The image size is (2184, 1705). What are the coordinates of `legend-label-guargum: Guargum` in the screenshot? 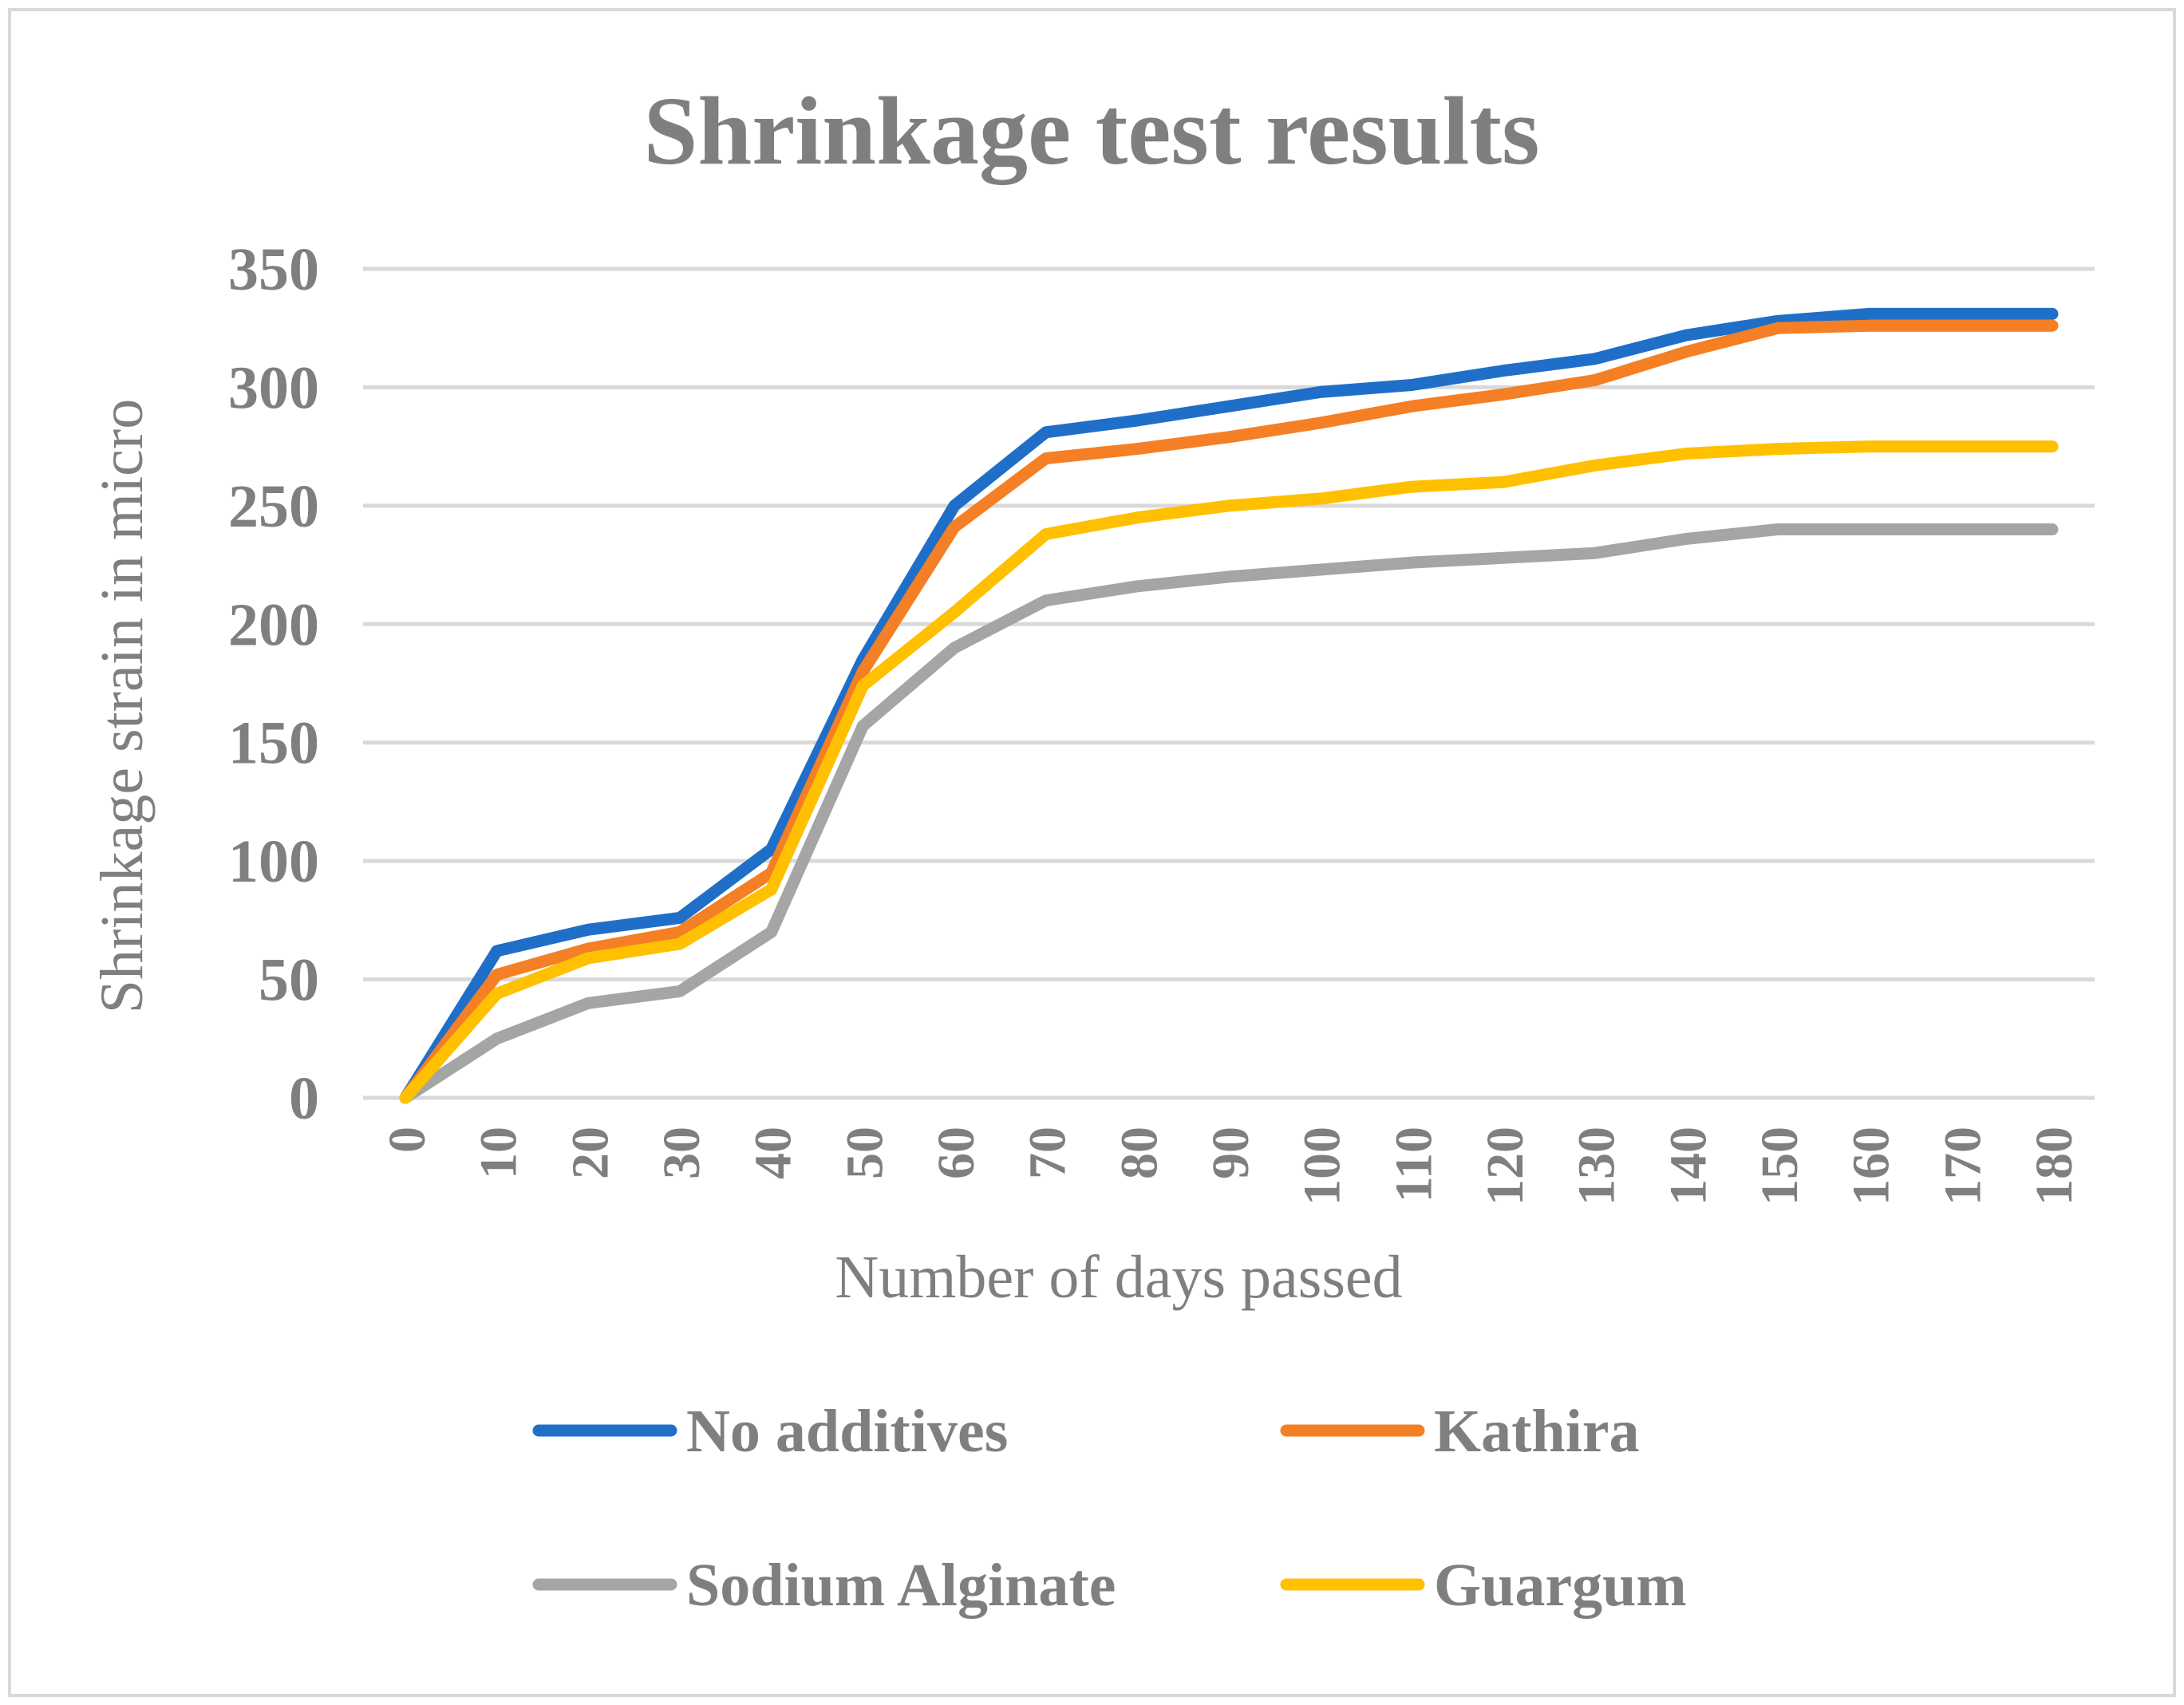 It's located at (1560, 1585).